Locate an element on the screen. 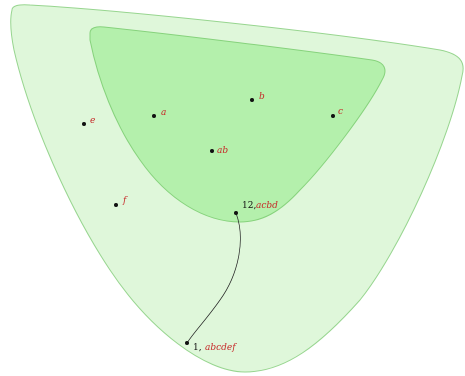 Image resolution: width=465 pixels, height=376 pixels. point-e: e is located at coordinates (88, 121).